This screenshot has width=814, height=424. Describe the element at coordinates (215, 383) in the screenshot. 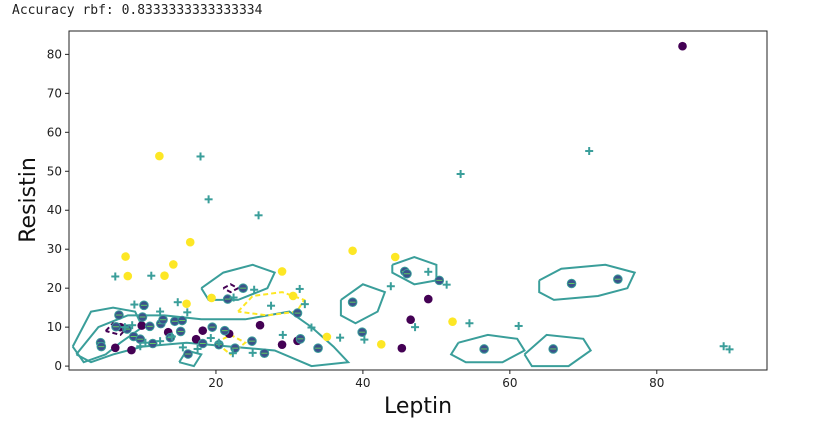

I see `x-tick-label: 20` at that location.